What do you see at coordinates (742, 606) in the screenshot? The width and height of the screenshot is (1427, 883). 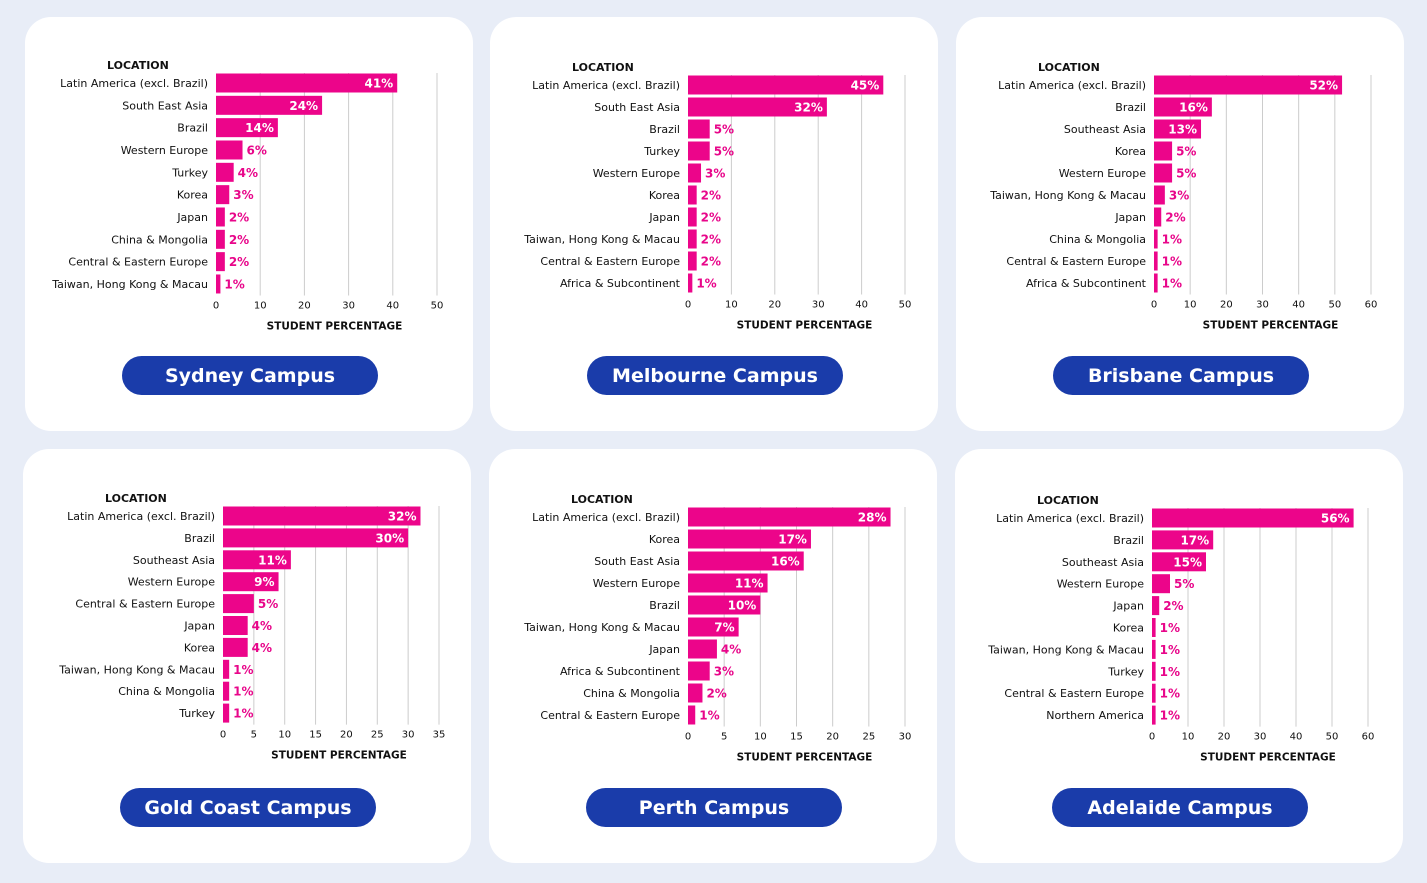 I see `value-label: 10%` at bounding box center [742, 606].